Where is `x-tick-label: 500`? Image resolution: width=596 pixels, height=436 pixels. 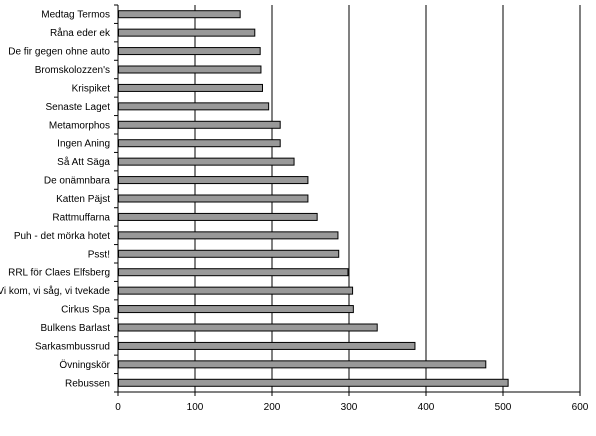 x-tick-label: 500 is located at coordinates (503, 407).